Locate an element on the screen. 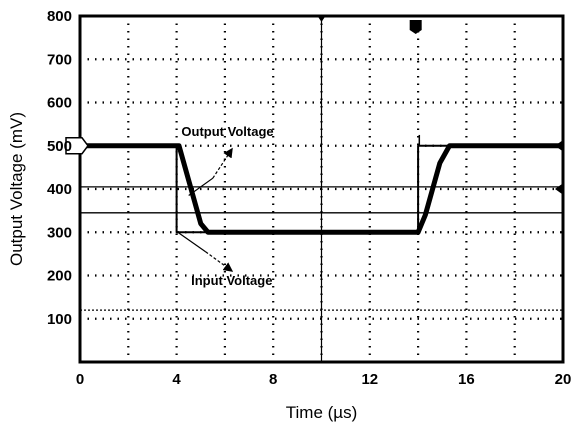 Image resolution: width=574 pixels, height=430 pixels. y-tick-label: 600 is located at coordinates (59, 103).